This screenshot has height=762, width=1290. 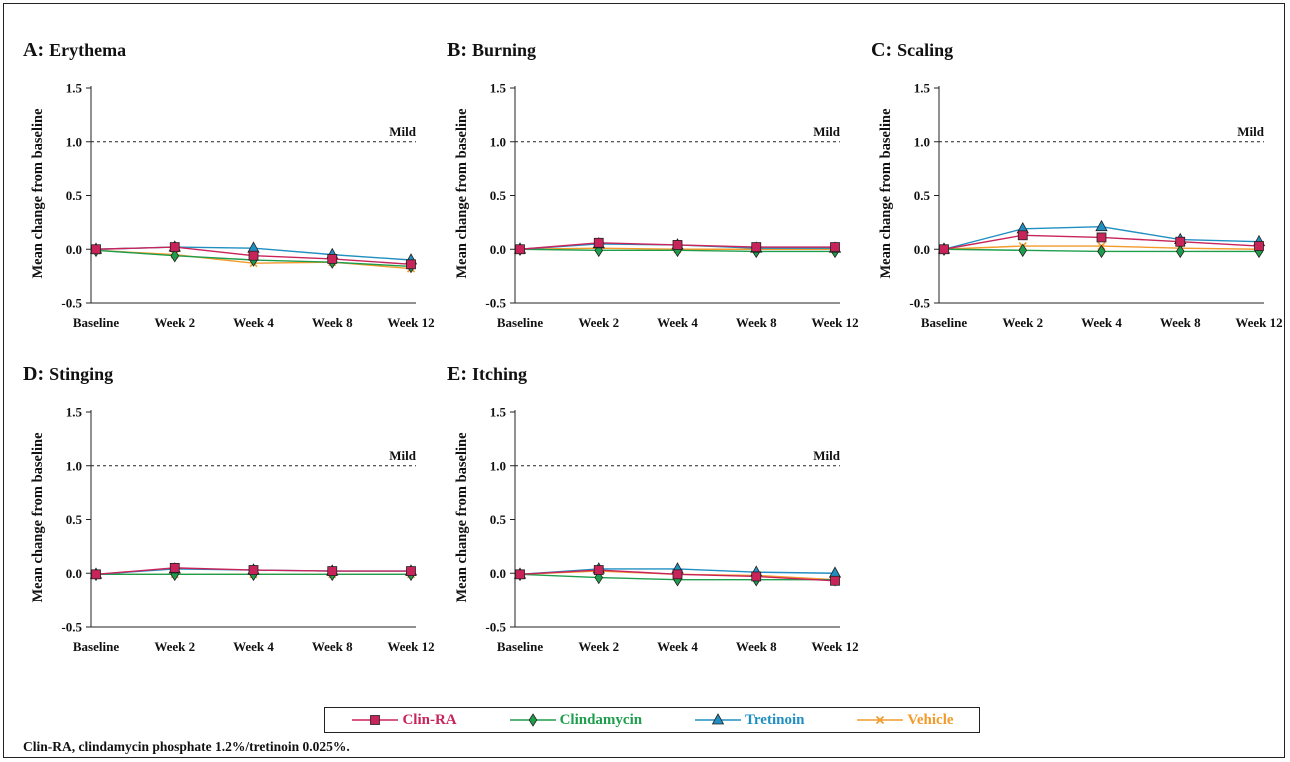 What do you see at coordinates (652, 720) in the screenshot?
I see `legend: Clin-RA Clindamycin Tretinoin Vehicle` at bounding box center [652, 720].